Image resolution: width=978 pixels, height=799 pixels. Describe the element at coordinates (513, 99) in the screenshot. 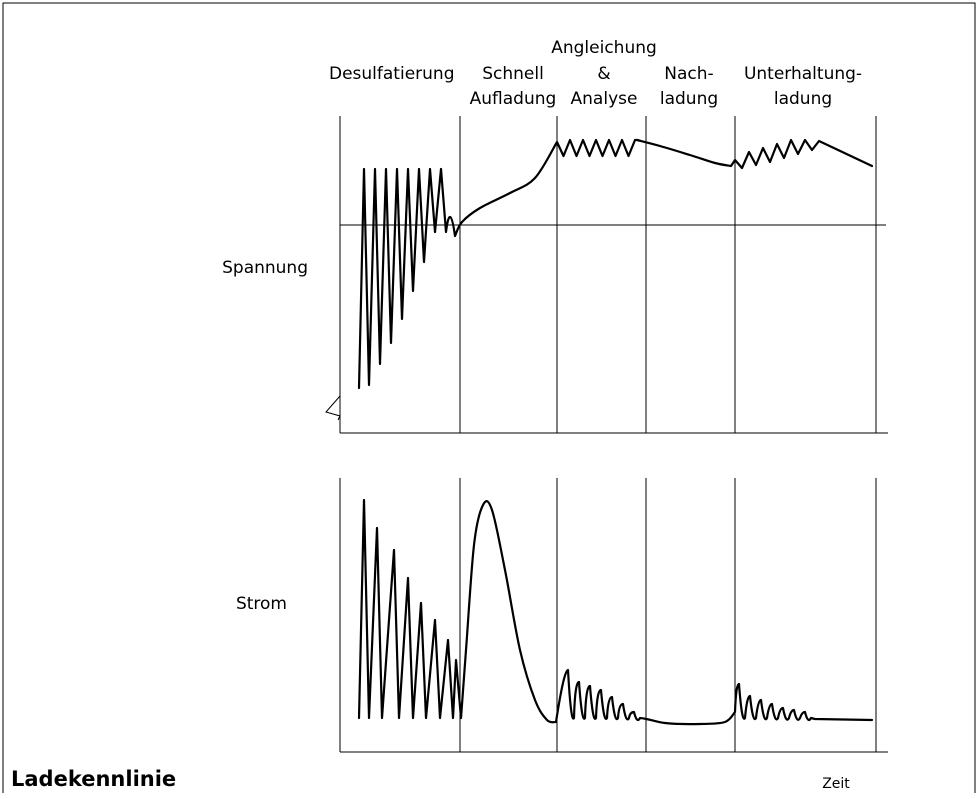

I see `phase-label-schnell-line2: Aufladung` at that location.